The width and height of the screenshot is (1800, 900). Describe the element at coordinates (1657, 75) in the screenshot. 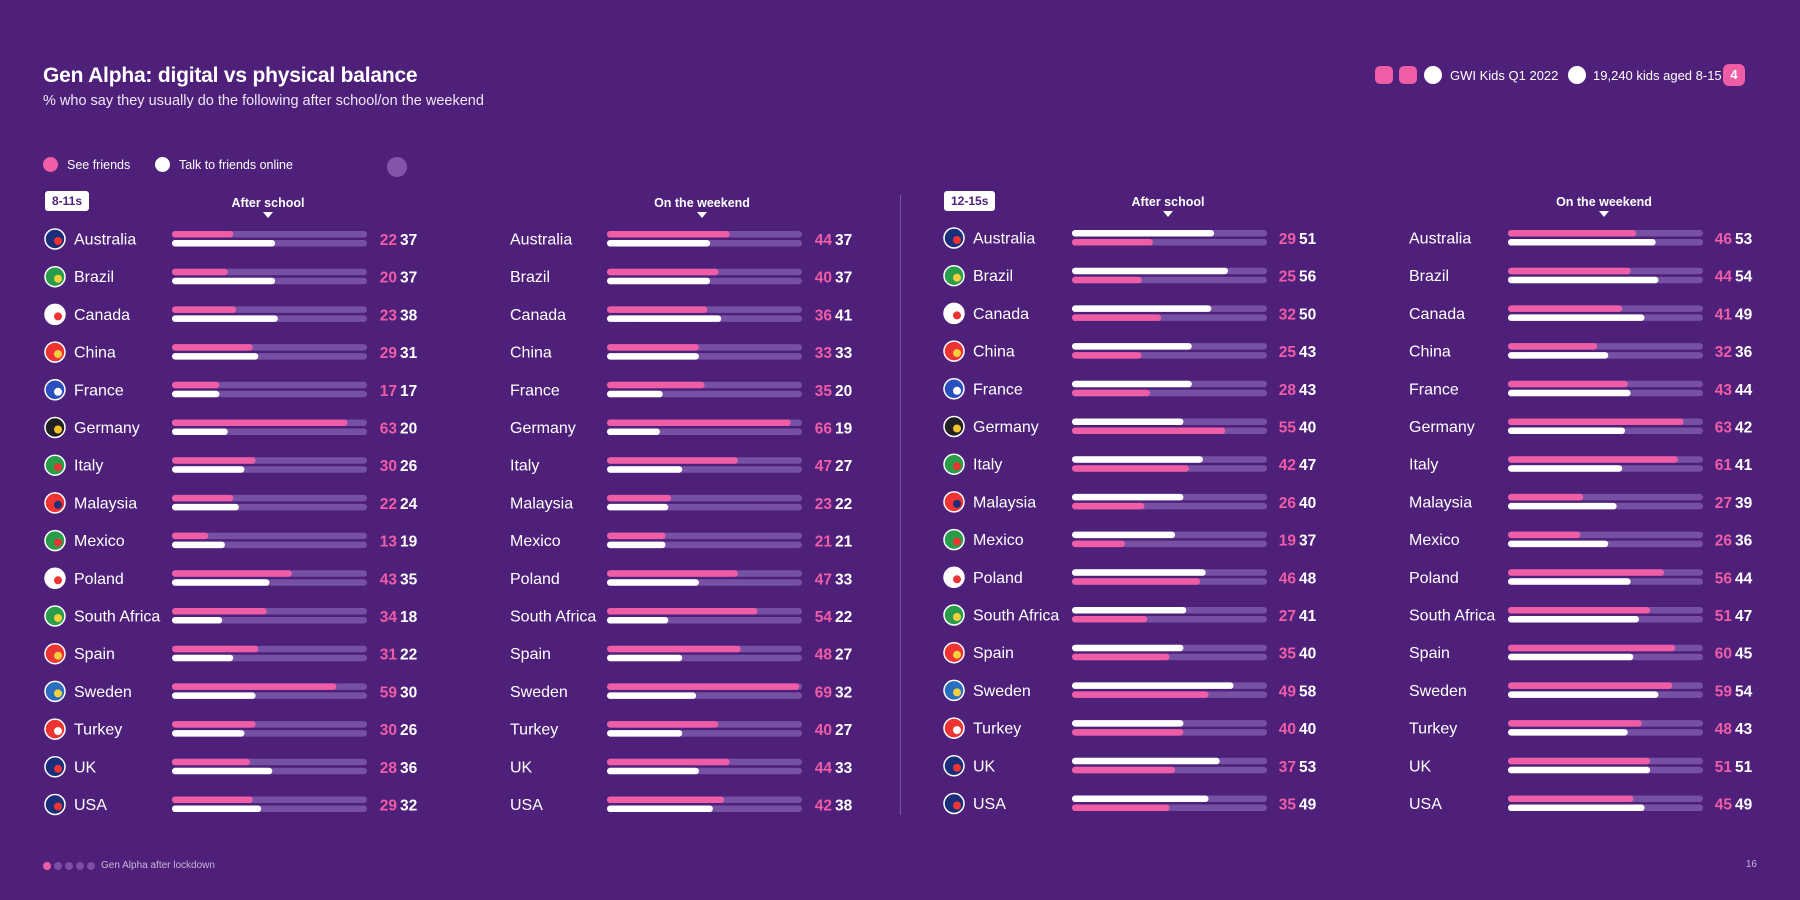

I see `sample-label: 19,240 kids aged 8-15` at that location.